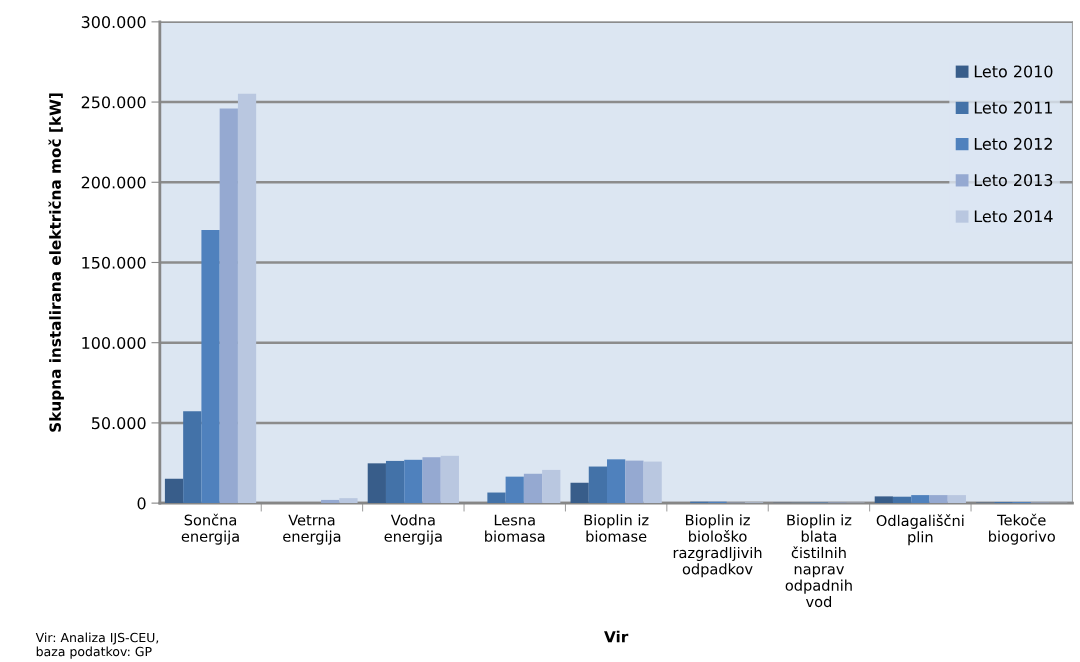 This screenshot has height=662, width=1080. Describe the element at coordinates (1022, 529) in the screenshot. I see `x-tick-label: Tekoče biogorivo` at that location.